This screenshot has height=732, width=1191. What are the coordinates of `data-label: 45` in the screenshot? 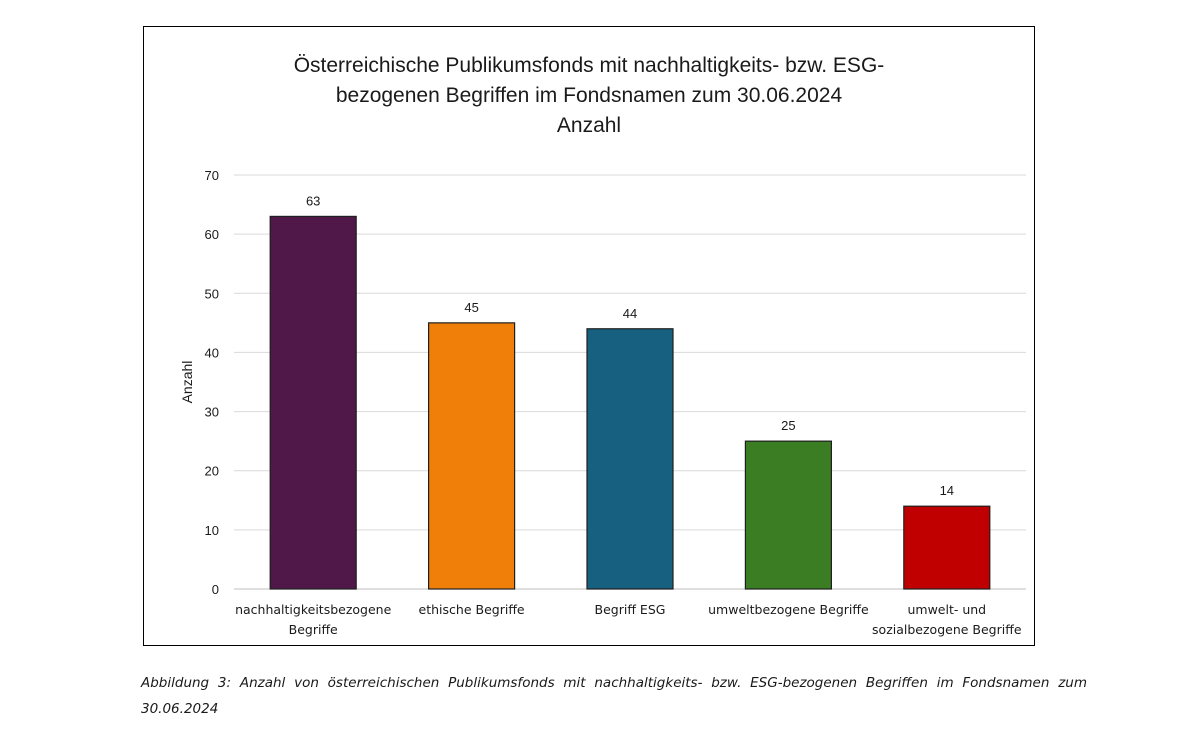 It's located at (471, 307).